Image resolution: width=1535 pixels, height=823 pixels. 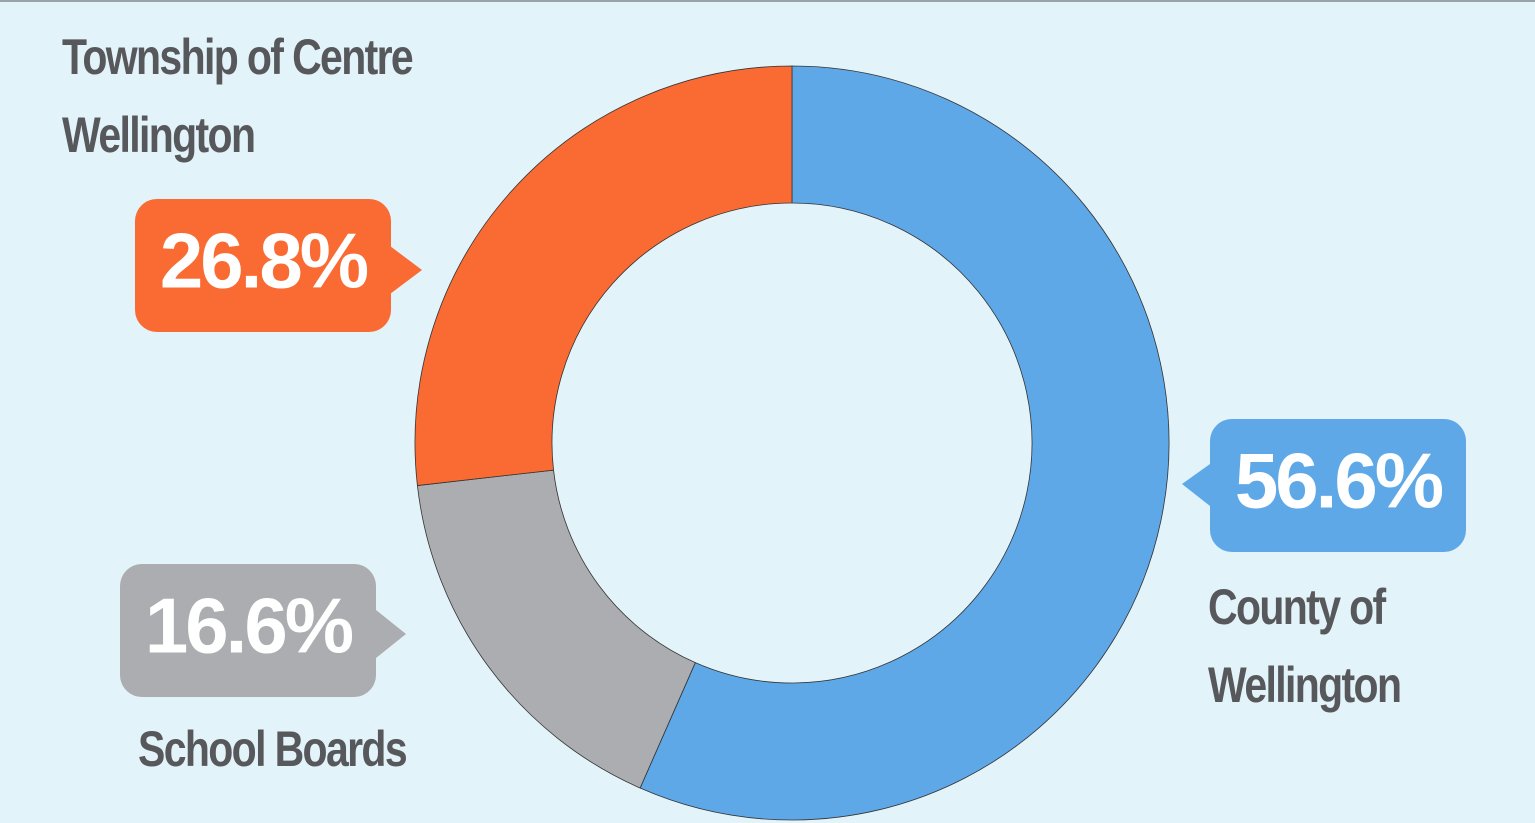 What do you see at coordinates (264, 261) in the screenshot?
I see `value-label: 26.8%` at bounding box center [264, 261].